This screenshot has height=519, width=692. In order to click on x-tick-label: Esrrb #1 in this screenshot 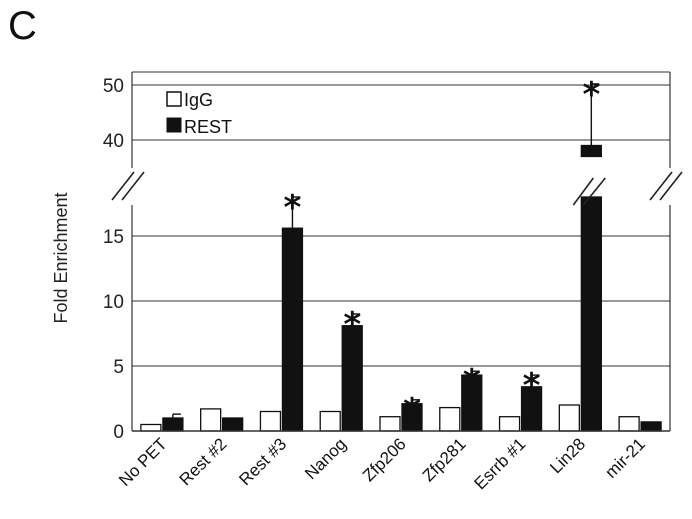, I will do `click(500, 463)`.